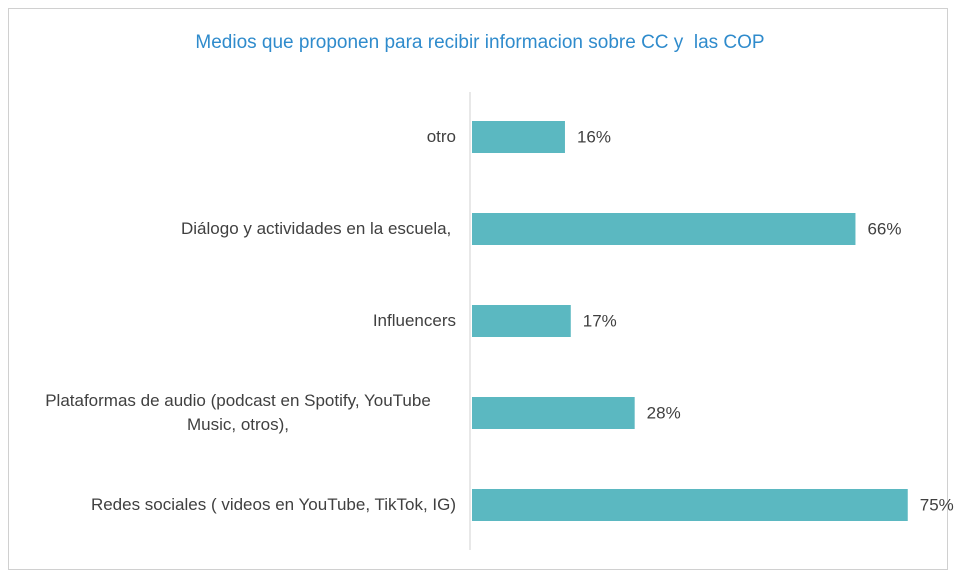 This screenshot has width=960, height=580. Describe the element at coordinates (238, 321) in the screenshot. I see `category-label-box: Influencers` at that location.